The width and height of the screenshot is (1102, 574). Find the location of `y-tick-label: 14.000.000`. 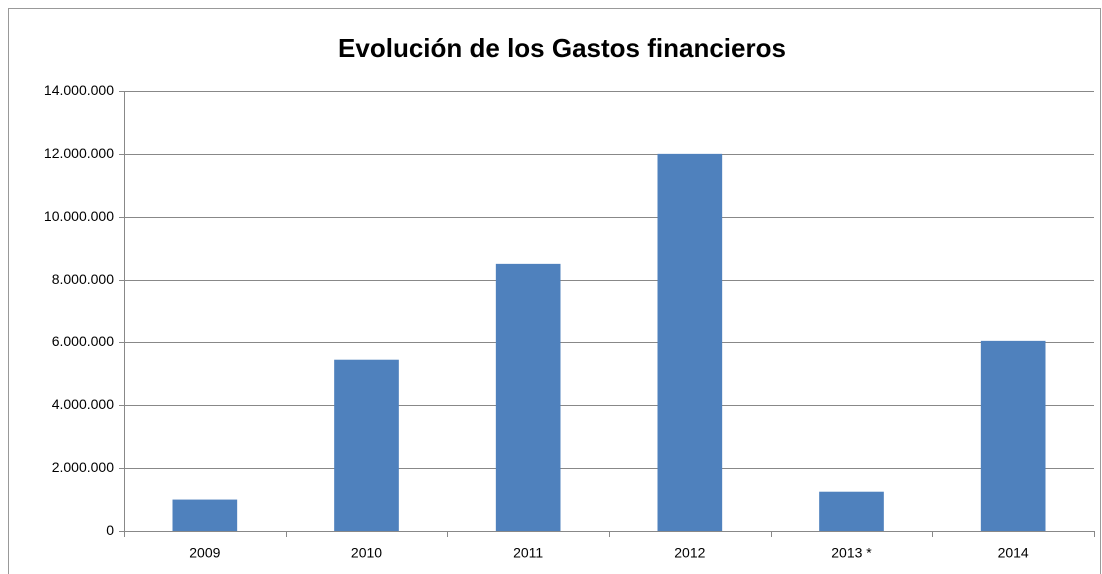

y-tick-label: 14.000.000 is located at coordinates (79, 90).